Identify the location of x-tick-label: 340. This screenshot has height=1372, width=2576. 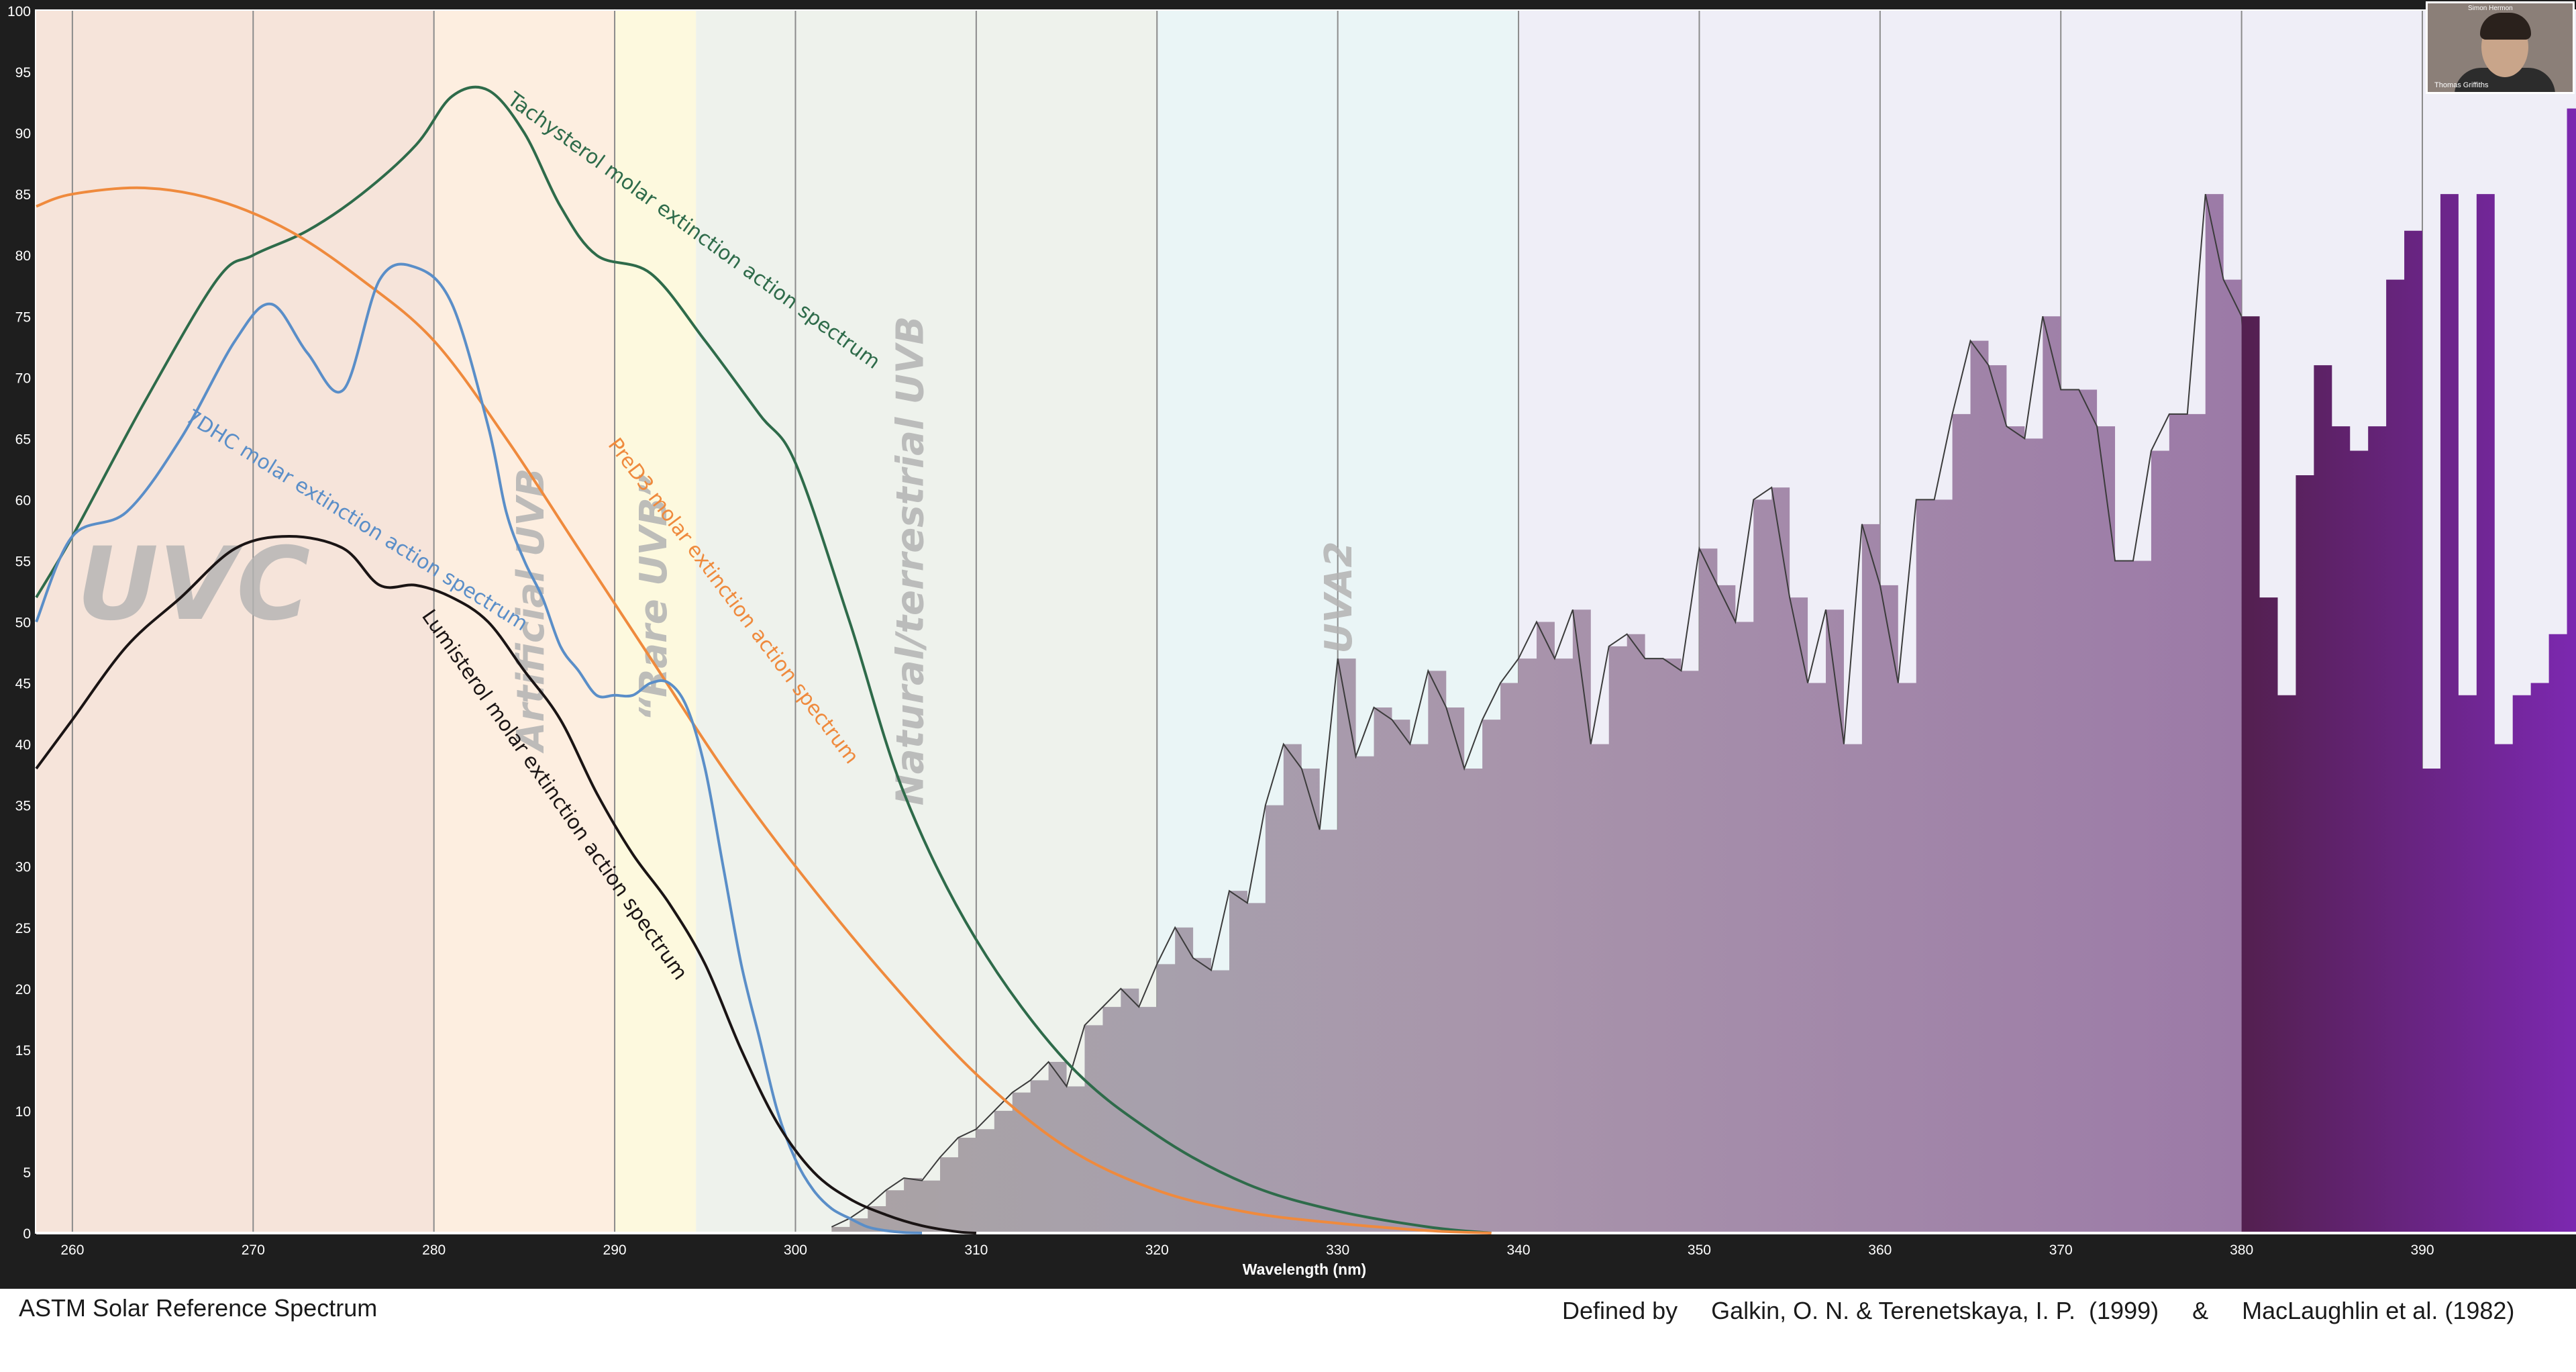
(1519, 1250).